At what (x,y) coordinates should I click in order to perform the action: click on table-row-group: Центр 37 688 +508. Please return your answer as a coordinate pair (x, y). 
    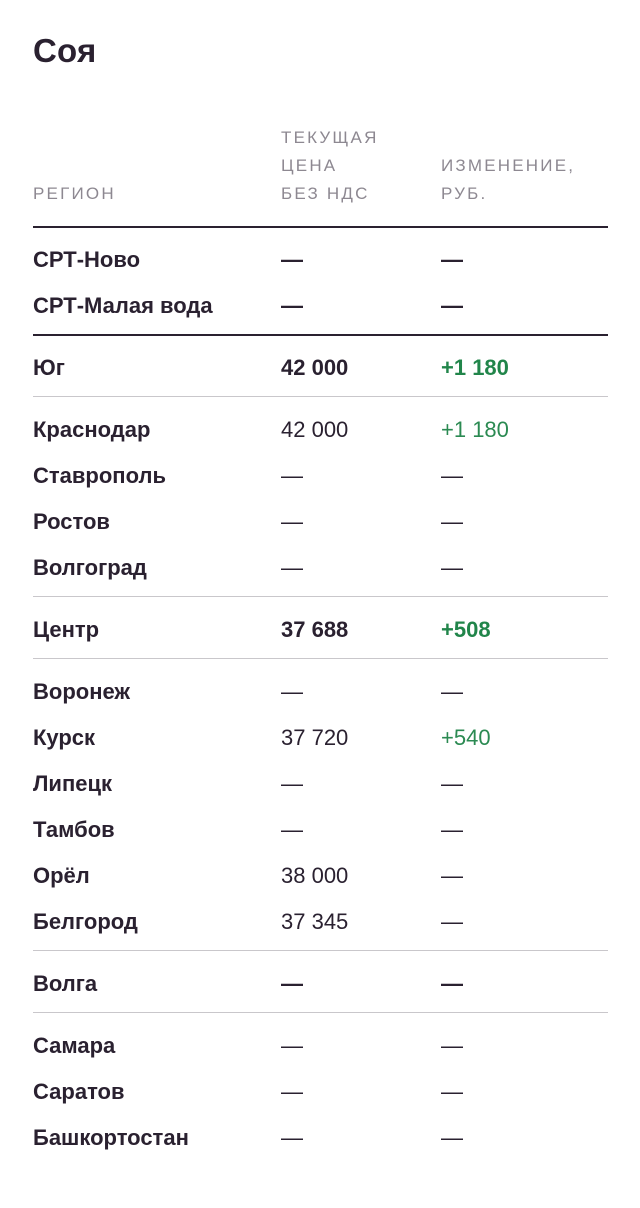
    Looking at the image, I should click on (320, 630).